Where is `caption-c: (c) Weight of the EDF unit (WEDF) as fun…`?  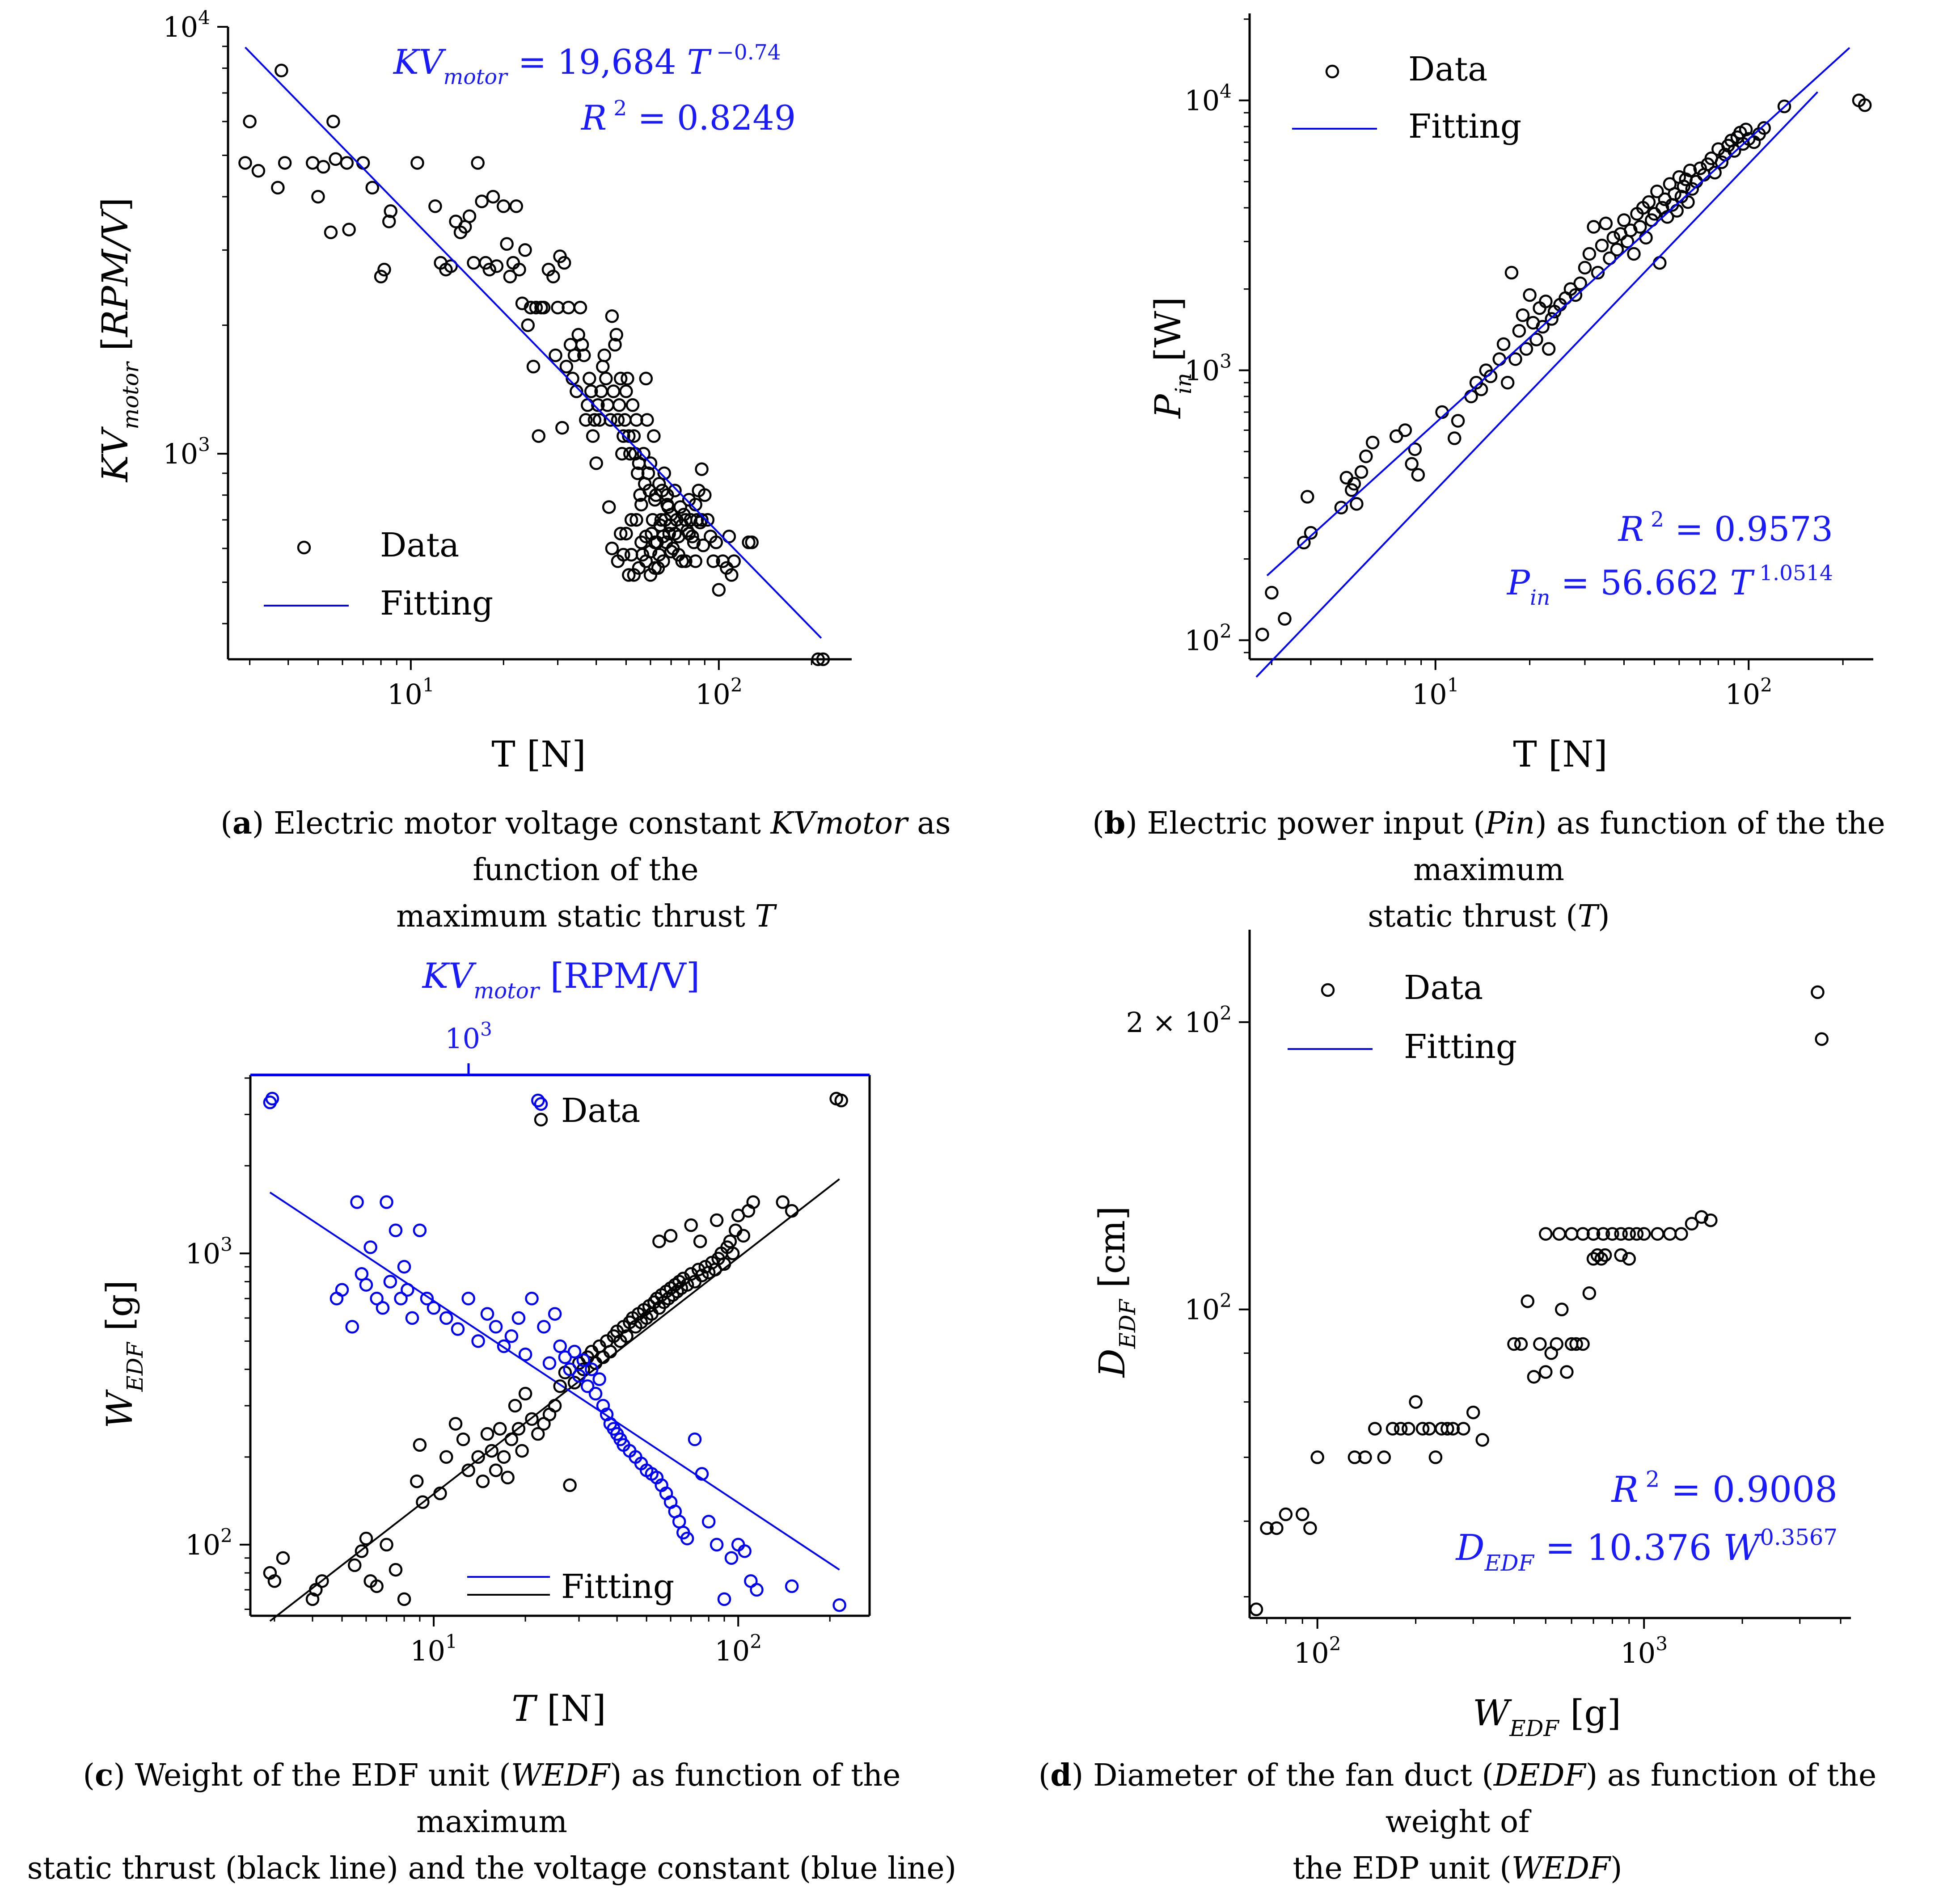
caption-c: (c) Weight of the EDF unit (WEDF) as fun… is located at coordinates (492, 1821).